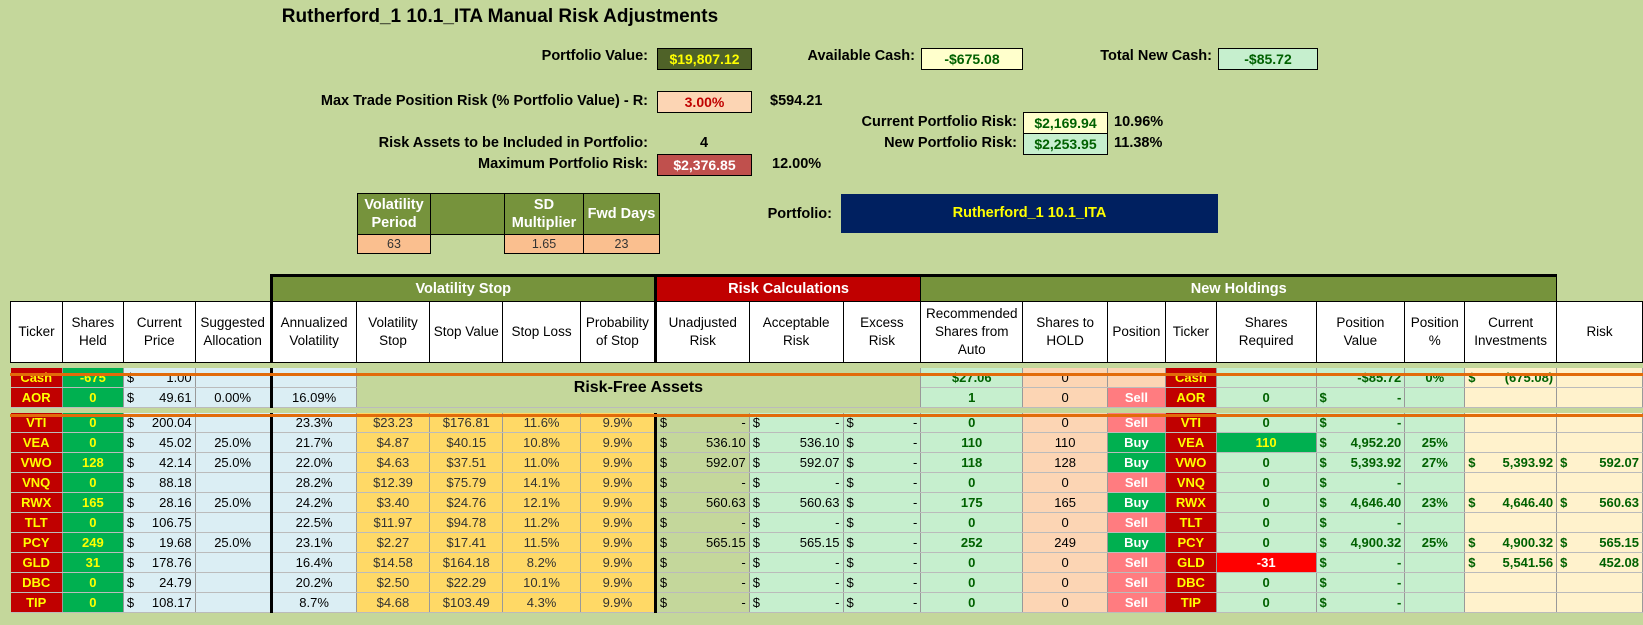 The height and width of the screenshot is (625, 1643). What do you see at coordinates (1065, 442) in the screenshot?
I see `shares-to-hold-cell: 110` at bounding box center [1065, 442].